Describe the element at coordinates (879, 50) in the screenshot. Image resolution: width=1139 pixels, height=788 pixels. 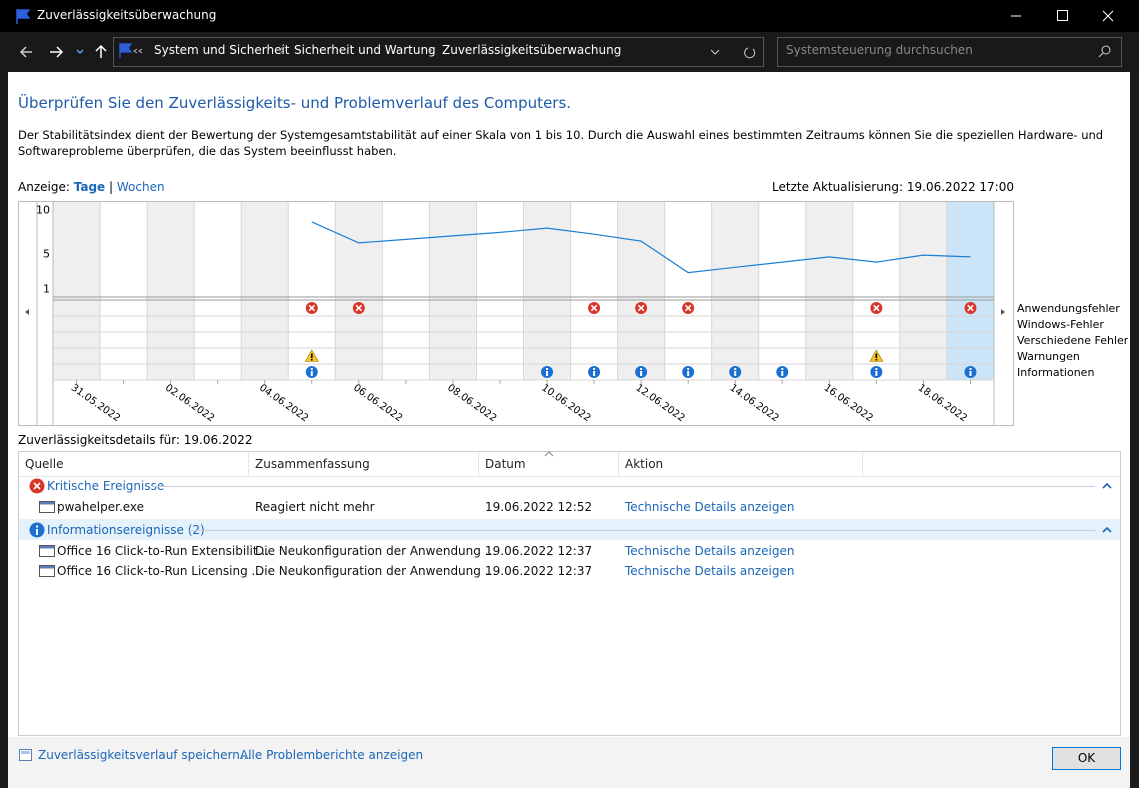
I see `search-placeholder: Systemsteuerung durchsuchen` at that location.